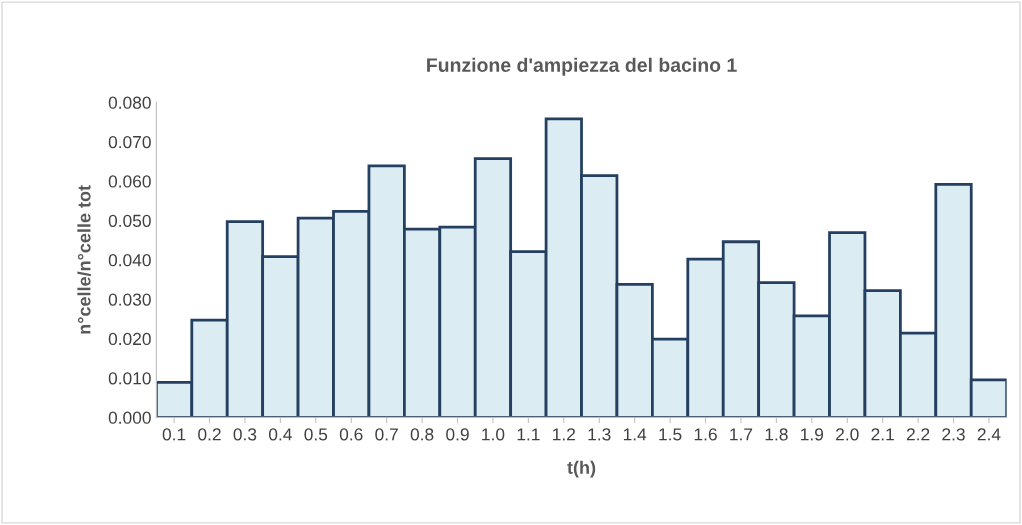 The image size is (1022, 525). I want to click on y-tick-label: 0.030, so click(129, 299).